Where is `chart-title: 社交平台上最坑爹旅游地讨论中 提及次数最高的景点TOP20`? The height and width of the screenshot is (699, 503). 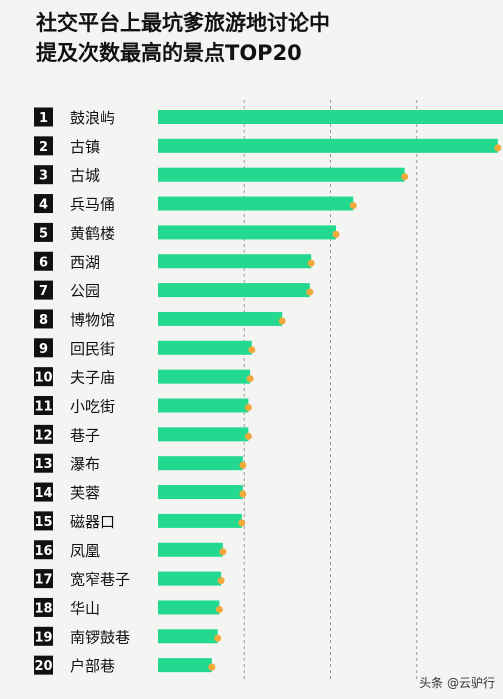
chart-title: 社交平台上最坑爹旅游地讨论中 提及次数最高的景点TOP20 is located at coordinates (183, 38).